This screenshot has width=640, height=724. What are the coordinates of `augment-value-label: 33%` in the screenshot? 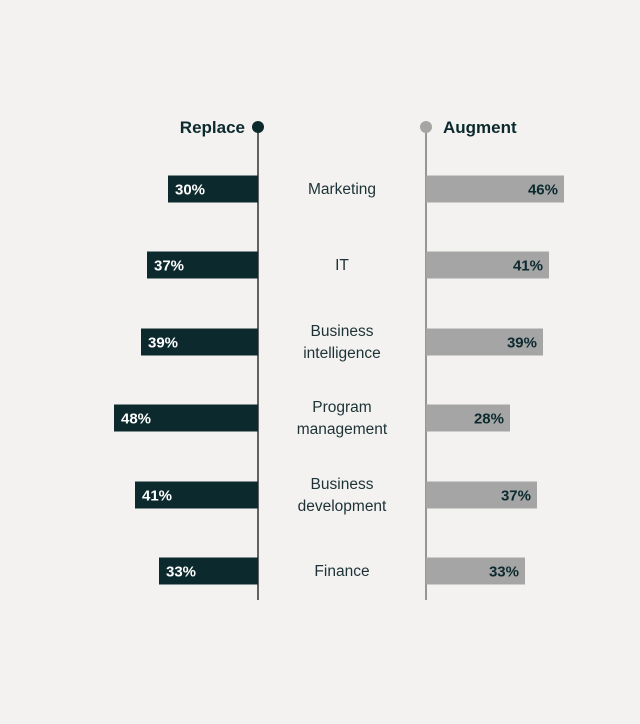 It's located at (504, 572).